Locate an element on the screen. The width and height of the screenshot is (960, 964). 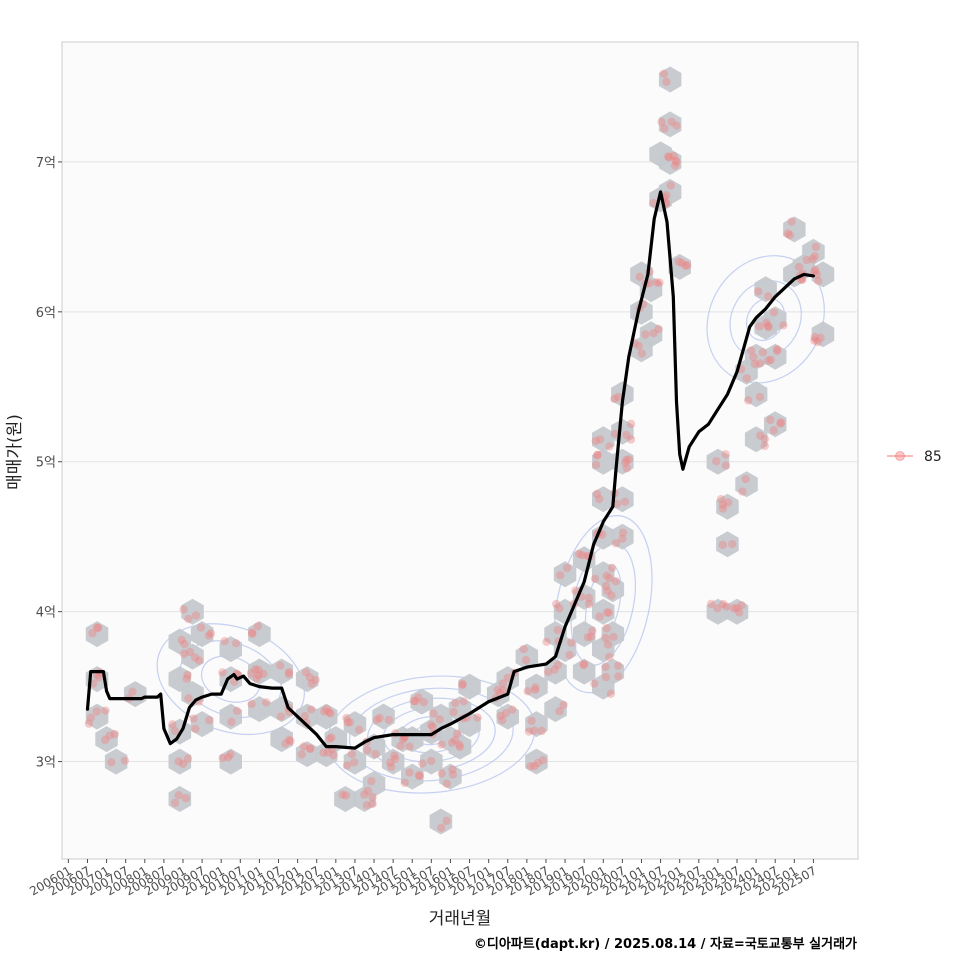
y-tick-label: 3억 is located at coordinates (46, 763).